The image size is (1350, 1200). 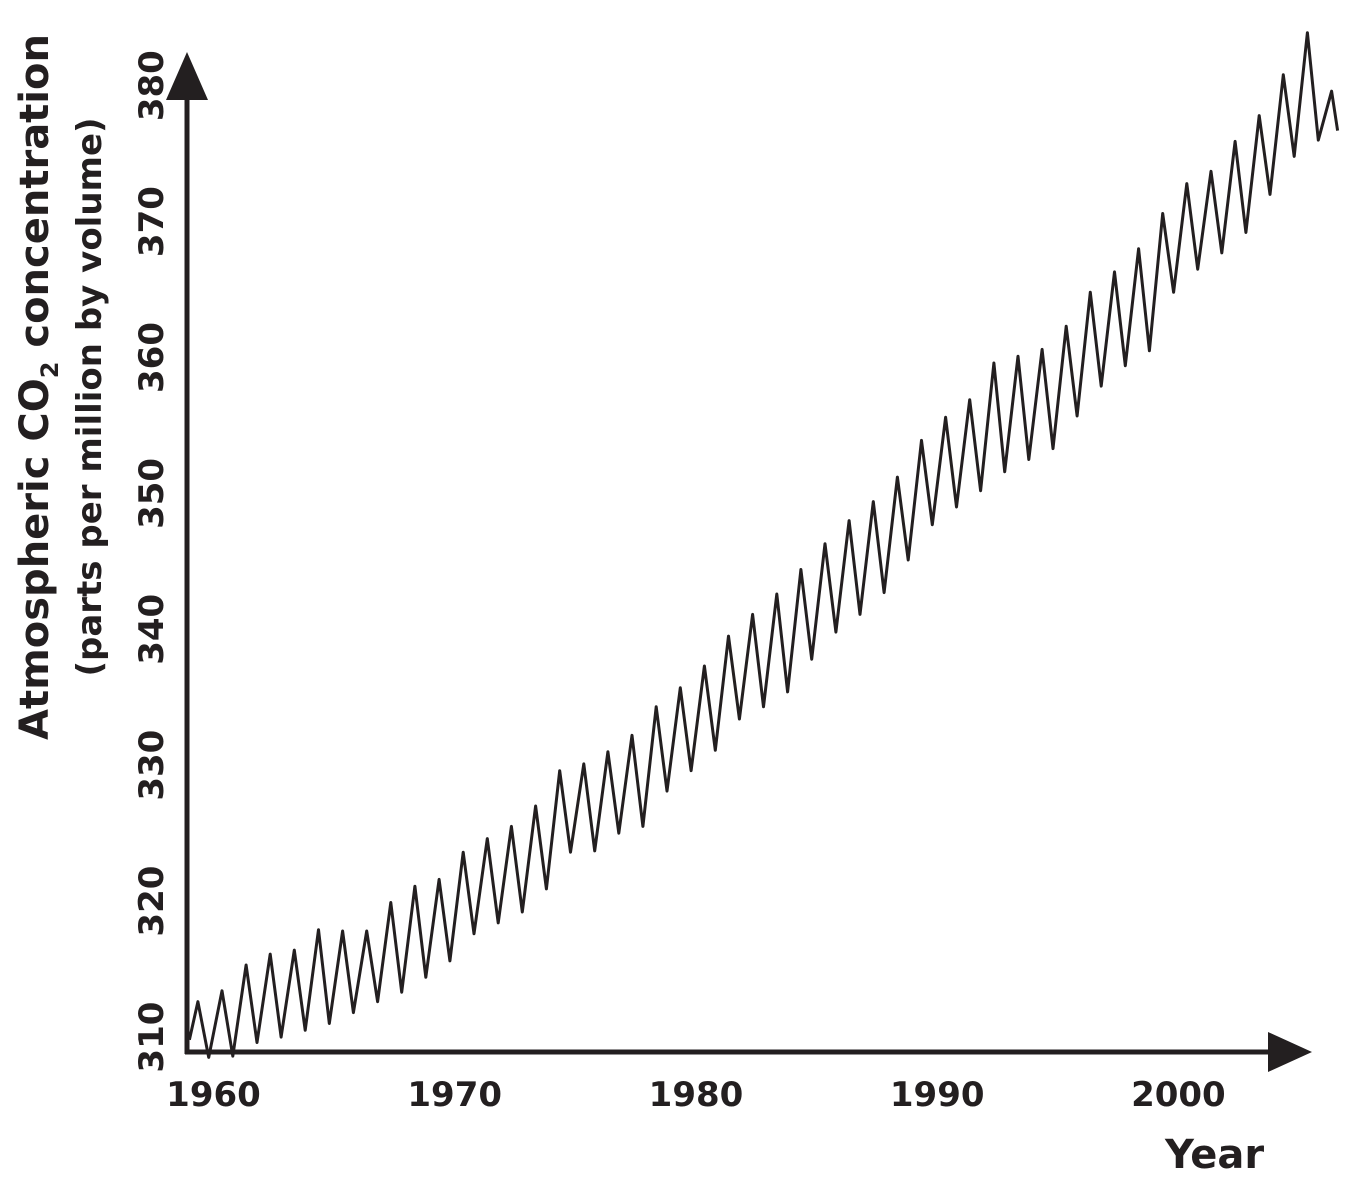 I want to click on y-axis-title: Atmospheric CO2 concentration, so click(x=38, y=387).